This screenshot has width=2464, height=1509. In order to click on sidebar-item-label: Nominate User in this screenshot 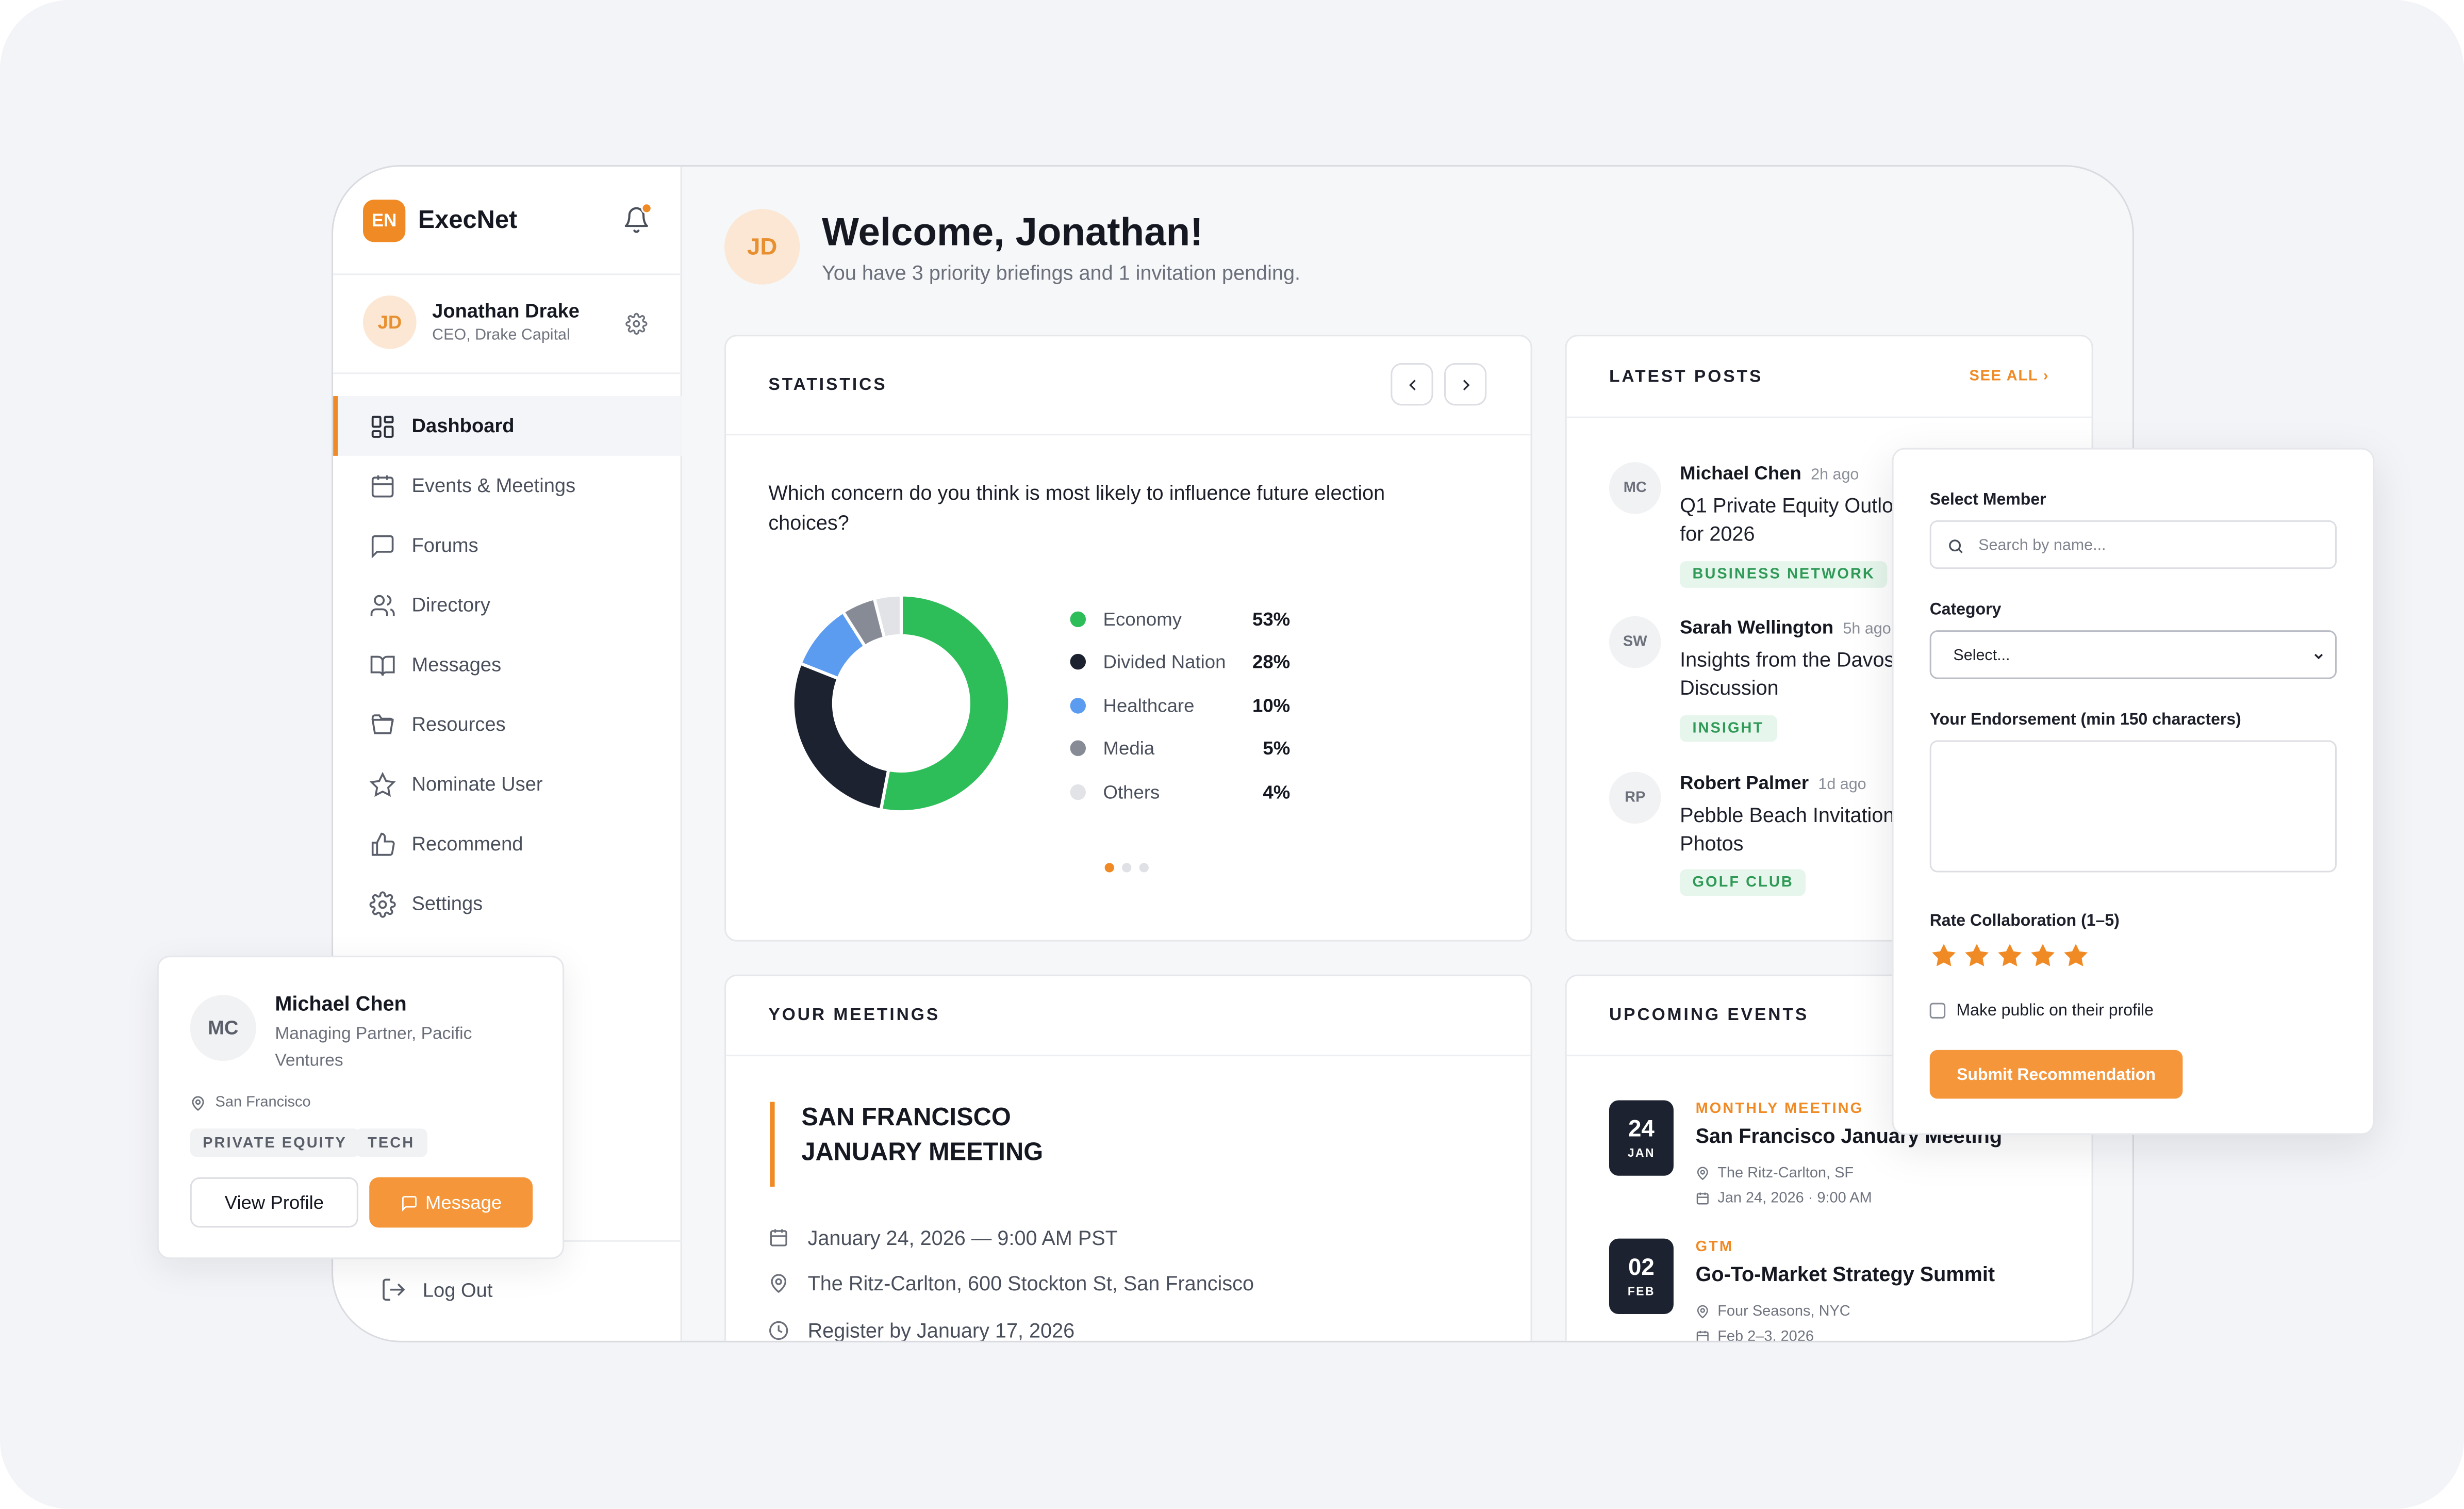, I will do `click(477, 785)`.